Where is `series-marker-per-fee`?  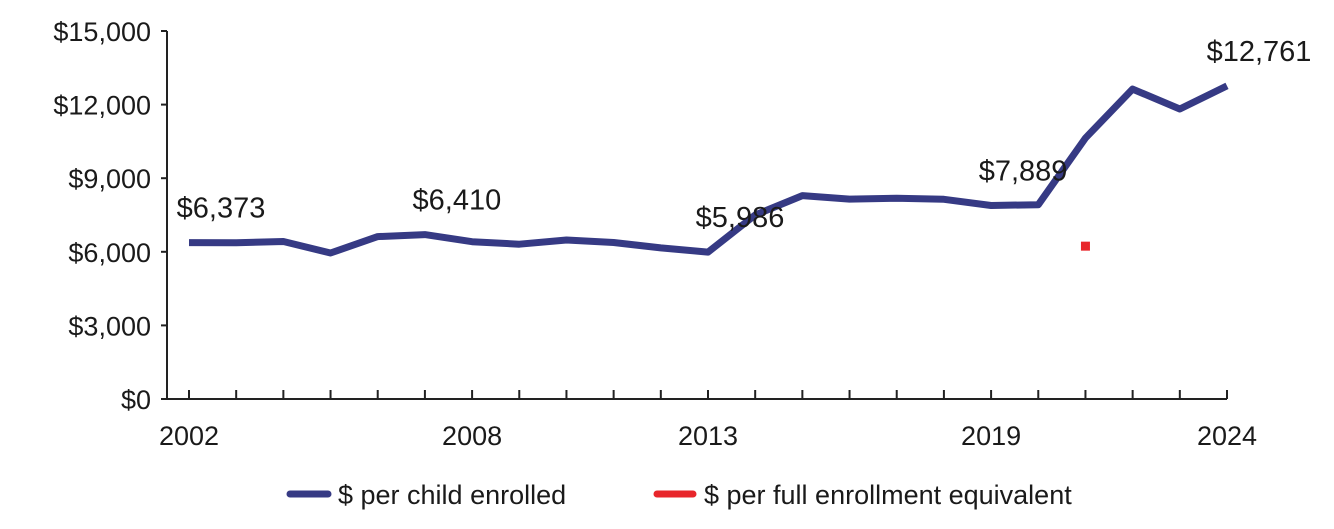
series-marker-per-fee is located at coordinates (1085, 246).